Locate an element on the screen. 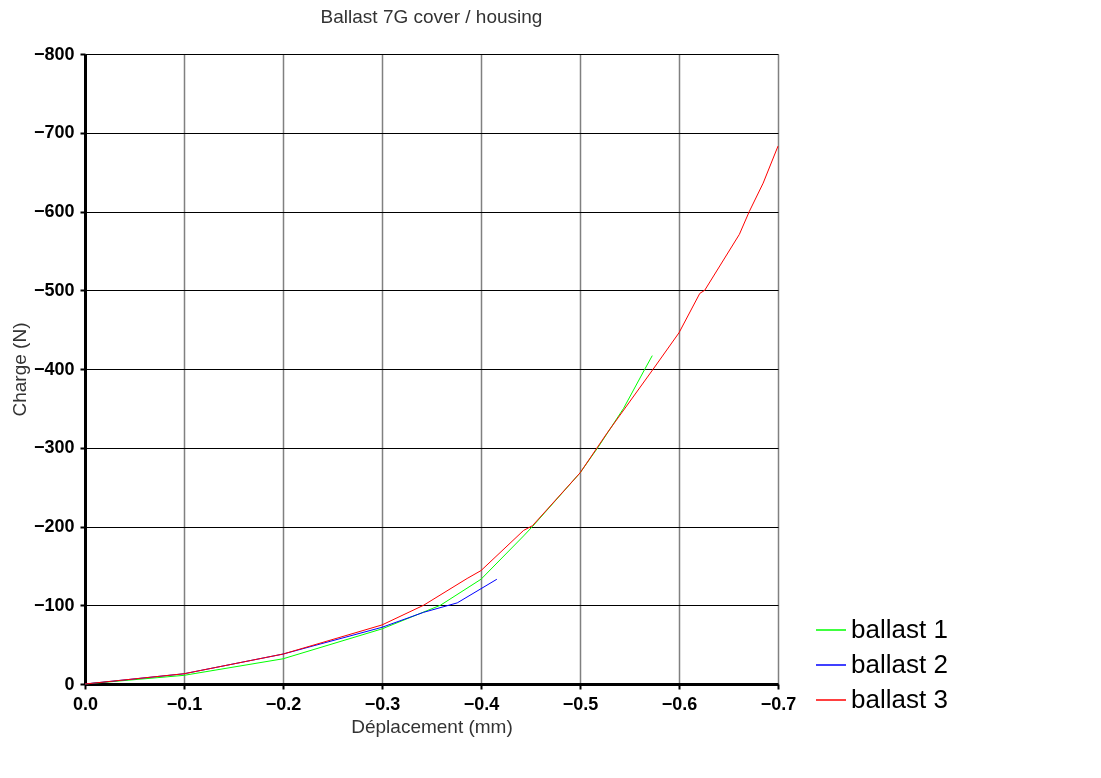 Image resolution: width=1101 pixels, height=778 pixels. y-tick-label: 0 is located at coordinates (69, 683).